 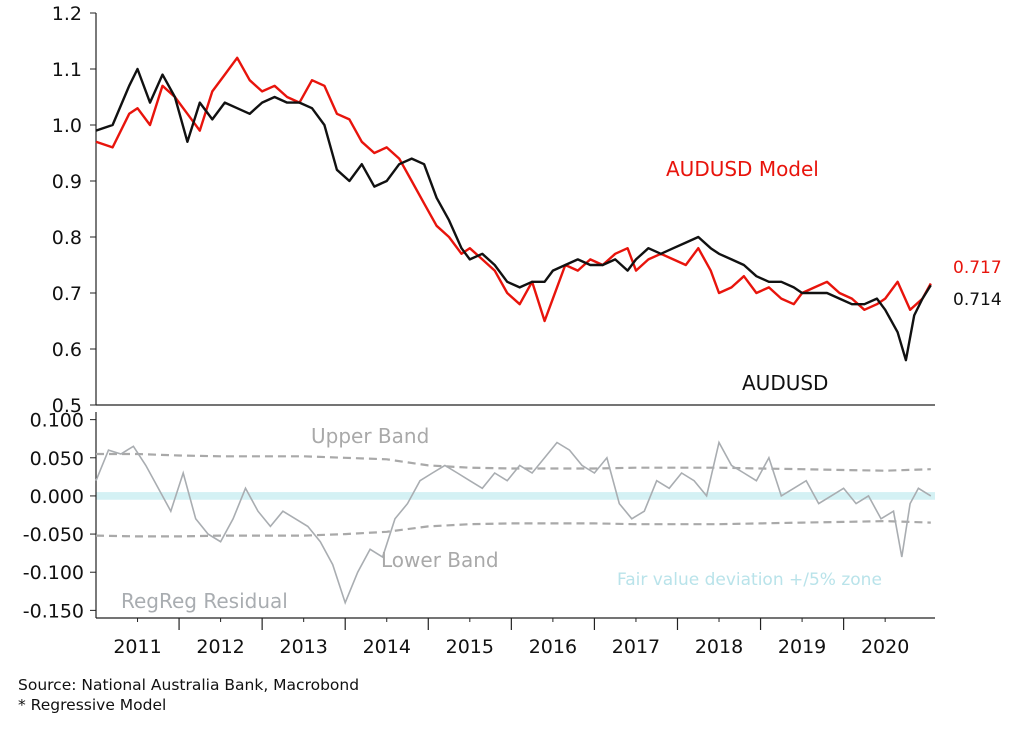 I want to click on bottom-y-tick-label: -0.100, so click(x=53, y=573).